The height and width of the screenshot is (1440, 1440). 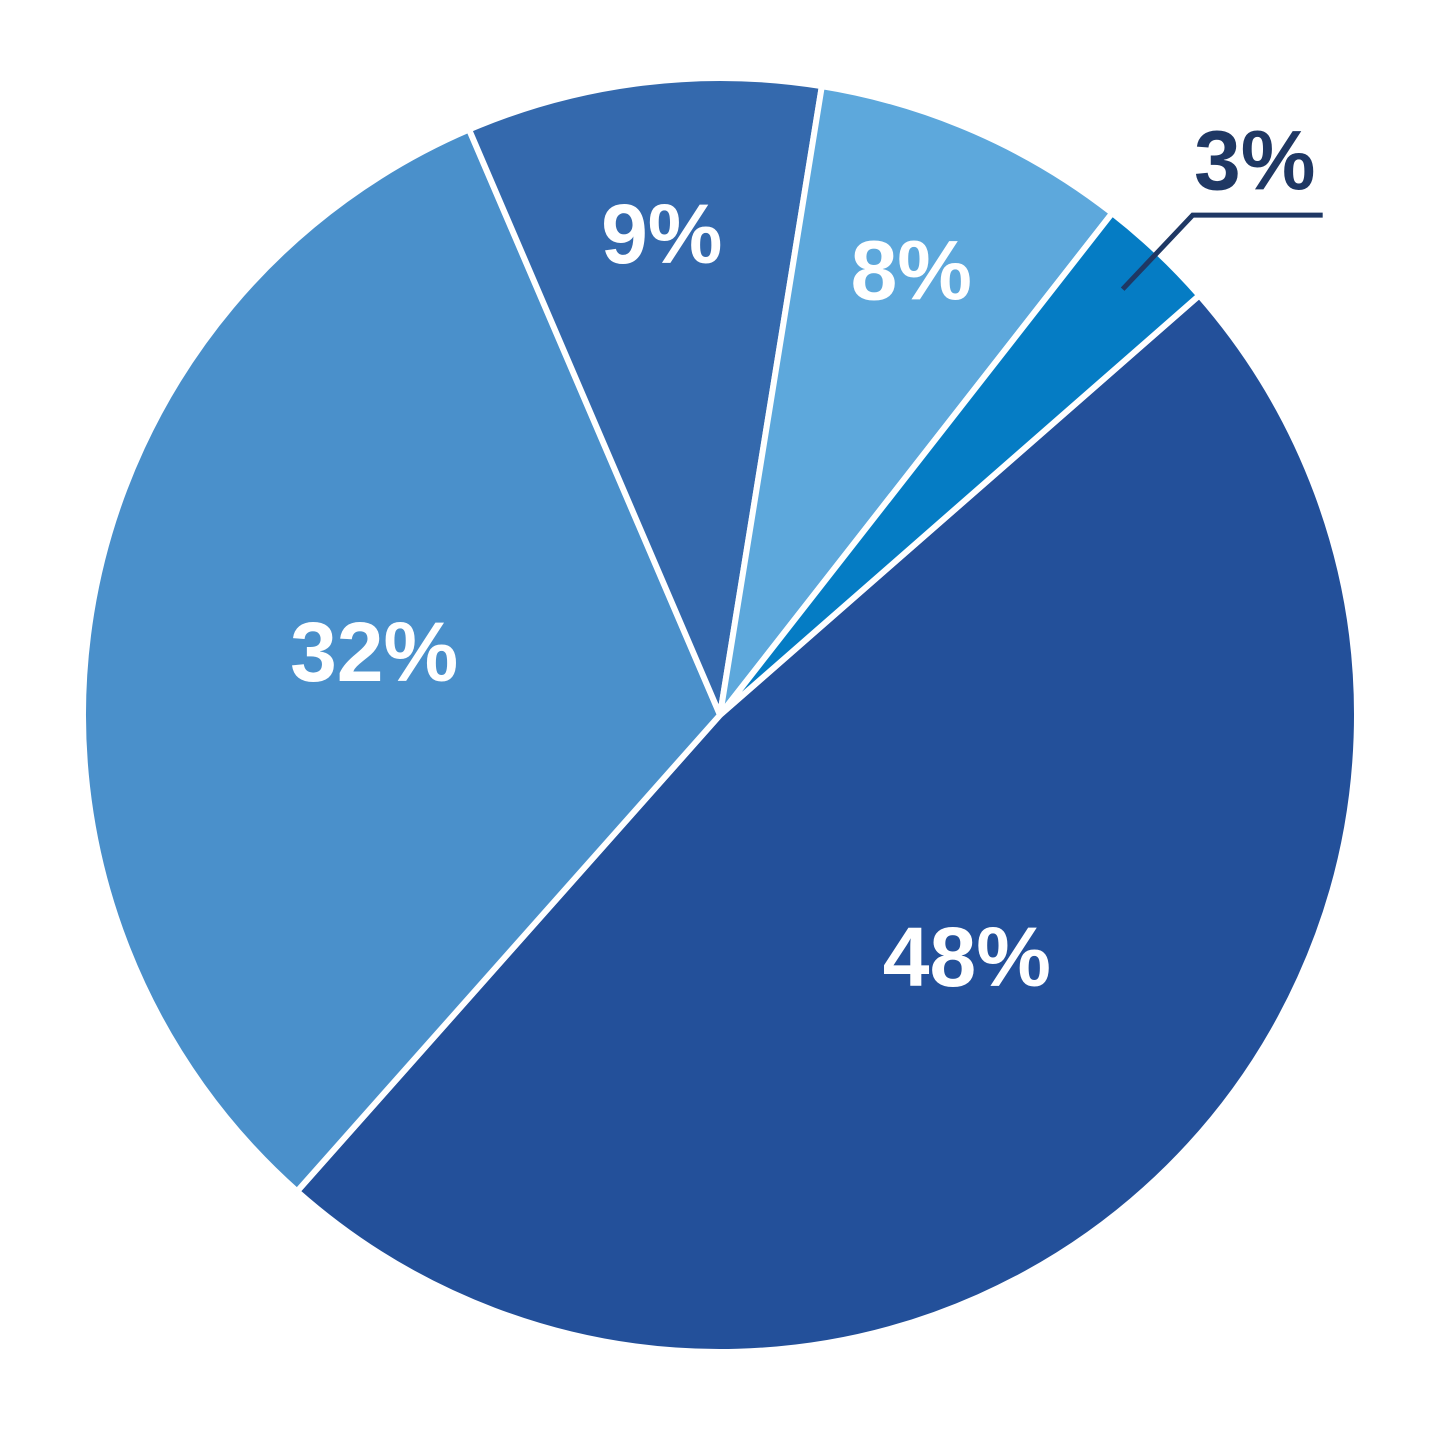 I want to click on data-label: 9%, so click(x=661, y=234).